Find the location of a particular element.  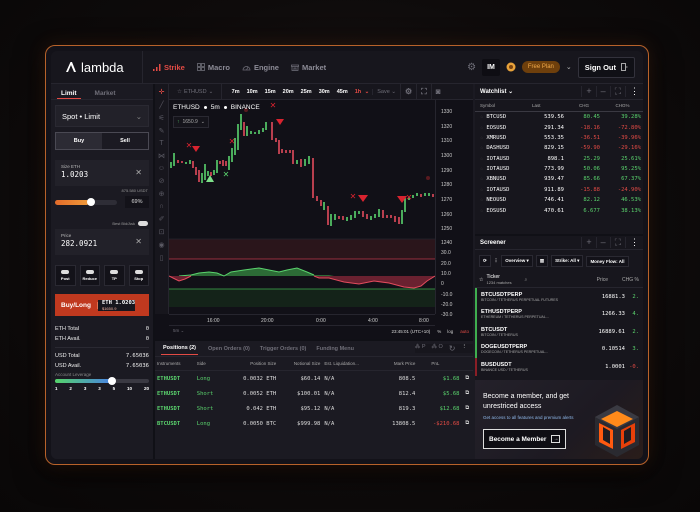

timeframe-15m: 15m is located at coordinates (270, 91).